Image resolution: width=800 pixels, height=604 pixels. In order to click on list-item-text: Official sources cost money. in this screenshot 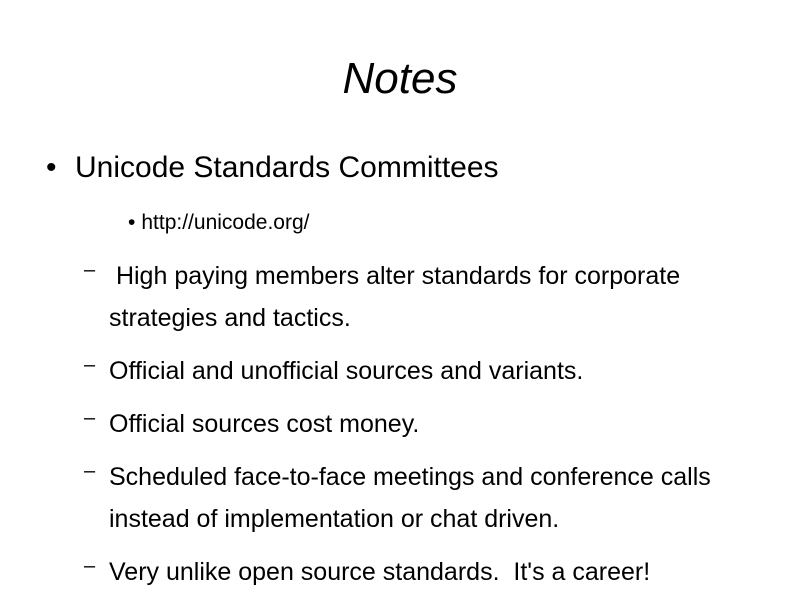, I will do `click(264, 424)`.